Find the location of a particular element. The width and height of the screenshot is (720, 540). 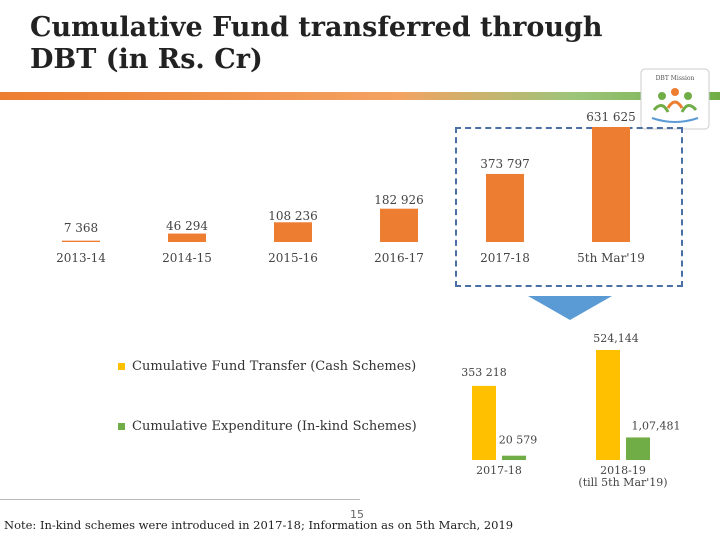

top-category-label-0: 2013-14 is located at coordinates (81, 258).